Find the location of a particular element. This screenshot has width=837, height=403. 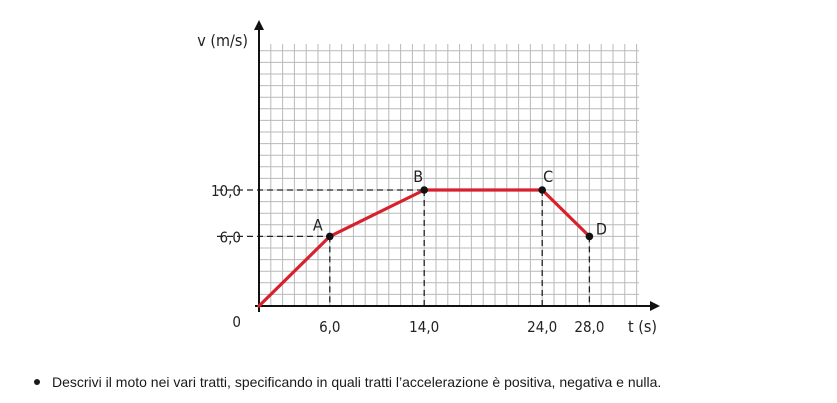

guide-lines is located at coordinates (404, 247).